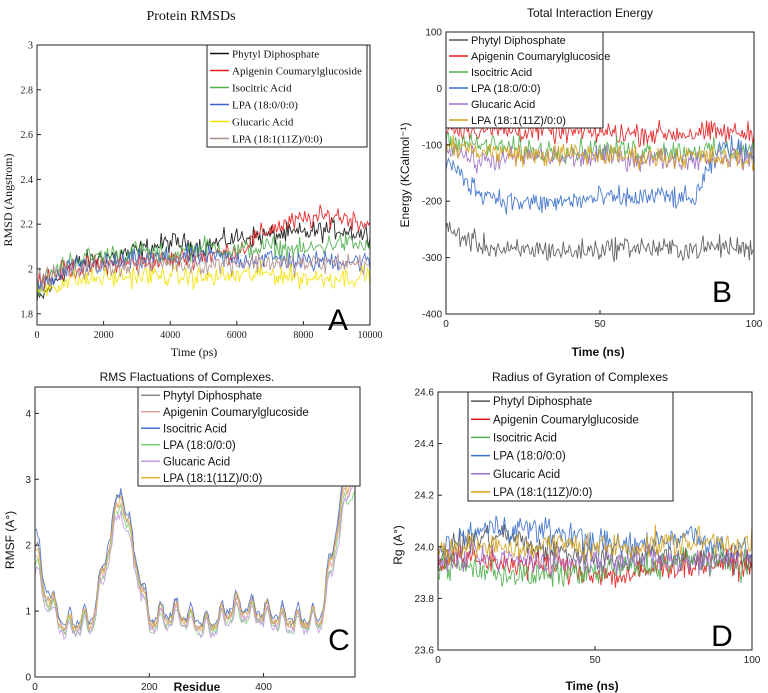 The image size is (768, 693). Describe the element at coordinates (338, 320) in the screenshot. I see `panel-letter: A` at that location.